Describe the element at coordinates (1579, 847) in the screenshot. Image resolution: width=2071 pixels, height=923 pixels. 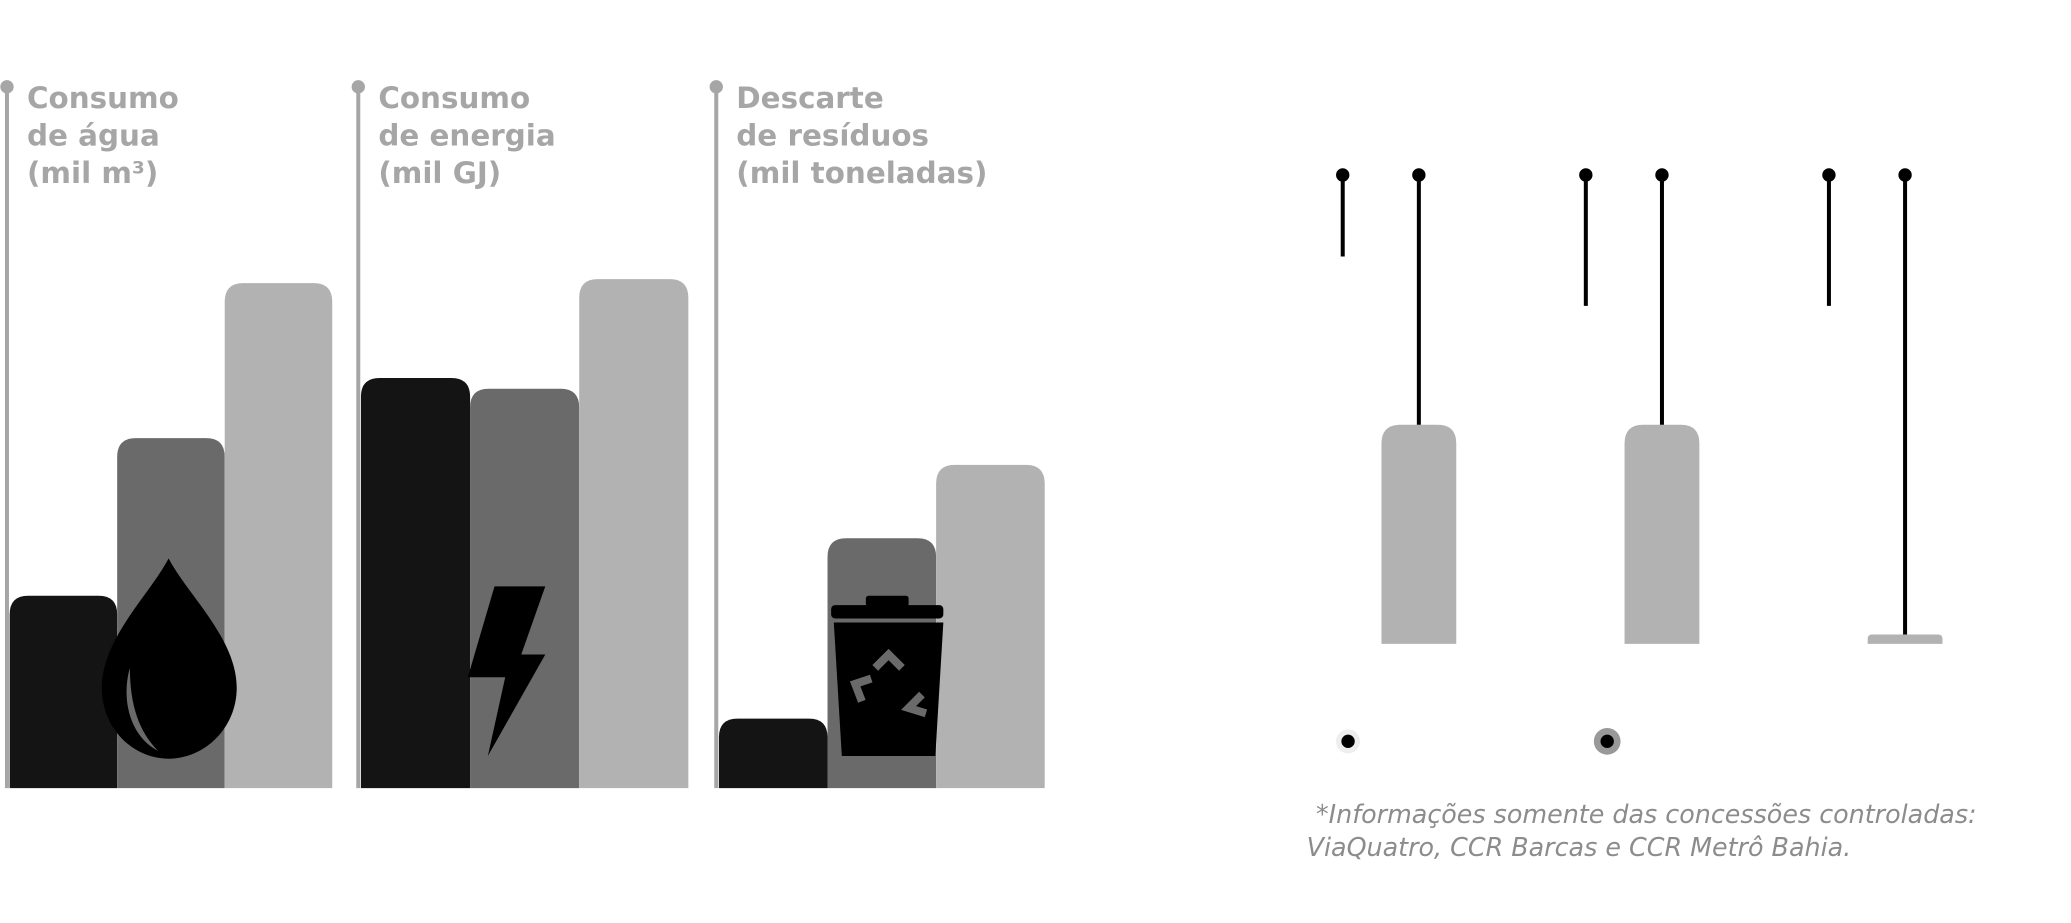
I see `footnote: ViaQuatro, CCR Barcas e CCR Metrô Bahia.` at that location.